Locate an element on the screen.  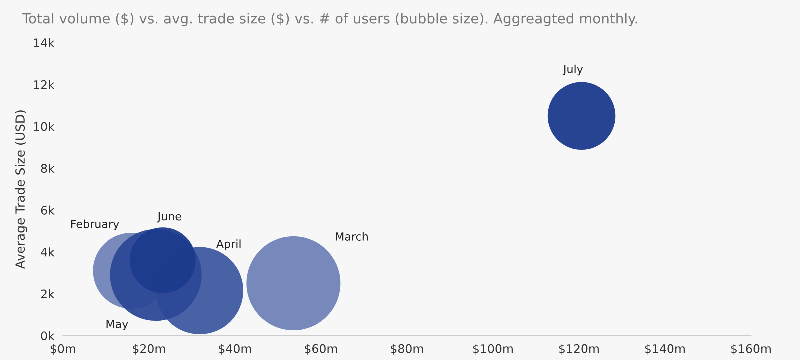
x-tick-label: $120m is located at coordinates (579, 349).